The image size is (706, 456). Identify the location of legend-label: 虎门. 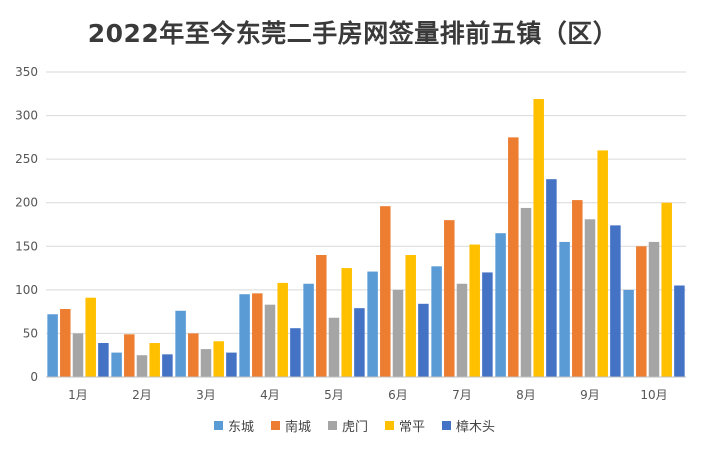
(355, 427).